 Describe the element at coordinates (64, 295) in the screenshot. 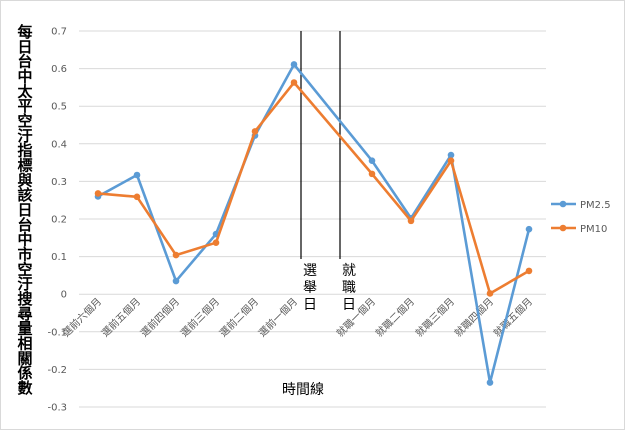

I see `y-tick-label: 0` at that location.